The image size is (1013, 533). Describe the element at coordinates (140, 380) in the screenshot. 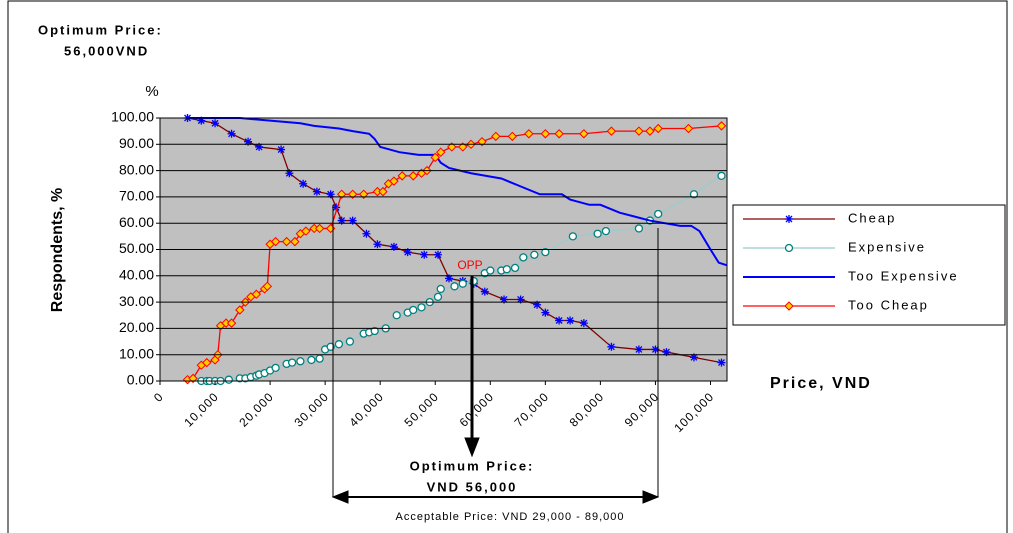

I see `y-tick-label: 0.00` at that location.